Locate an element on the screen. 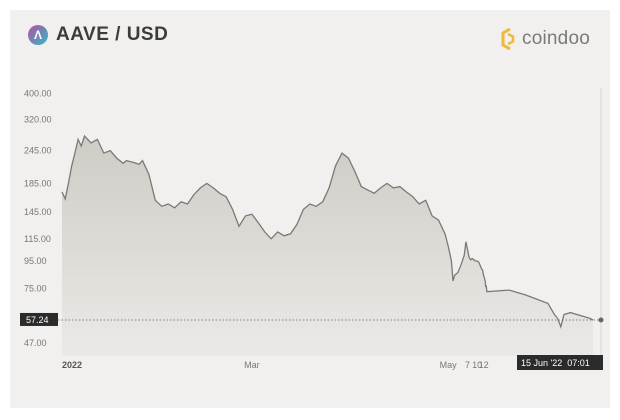  y-tick-label: 400.00 is located at coordinates (38, 94).